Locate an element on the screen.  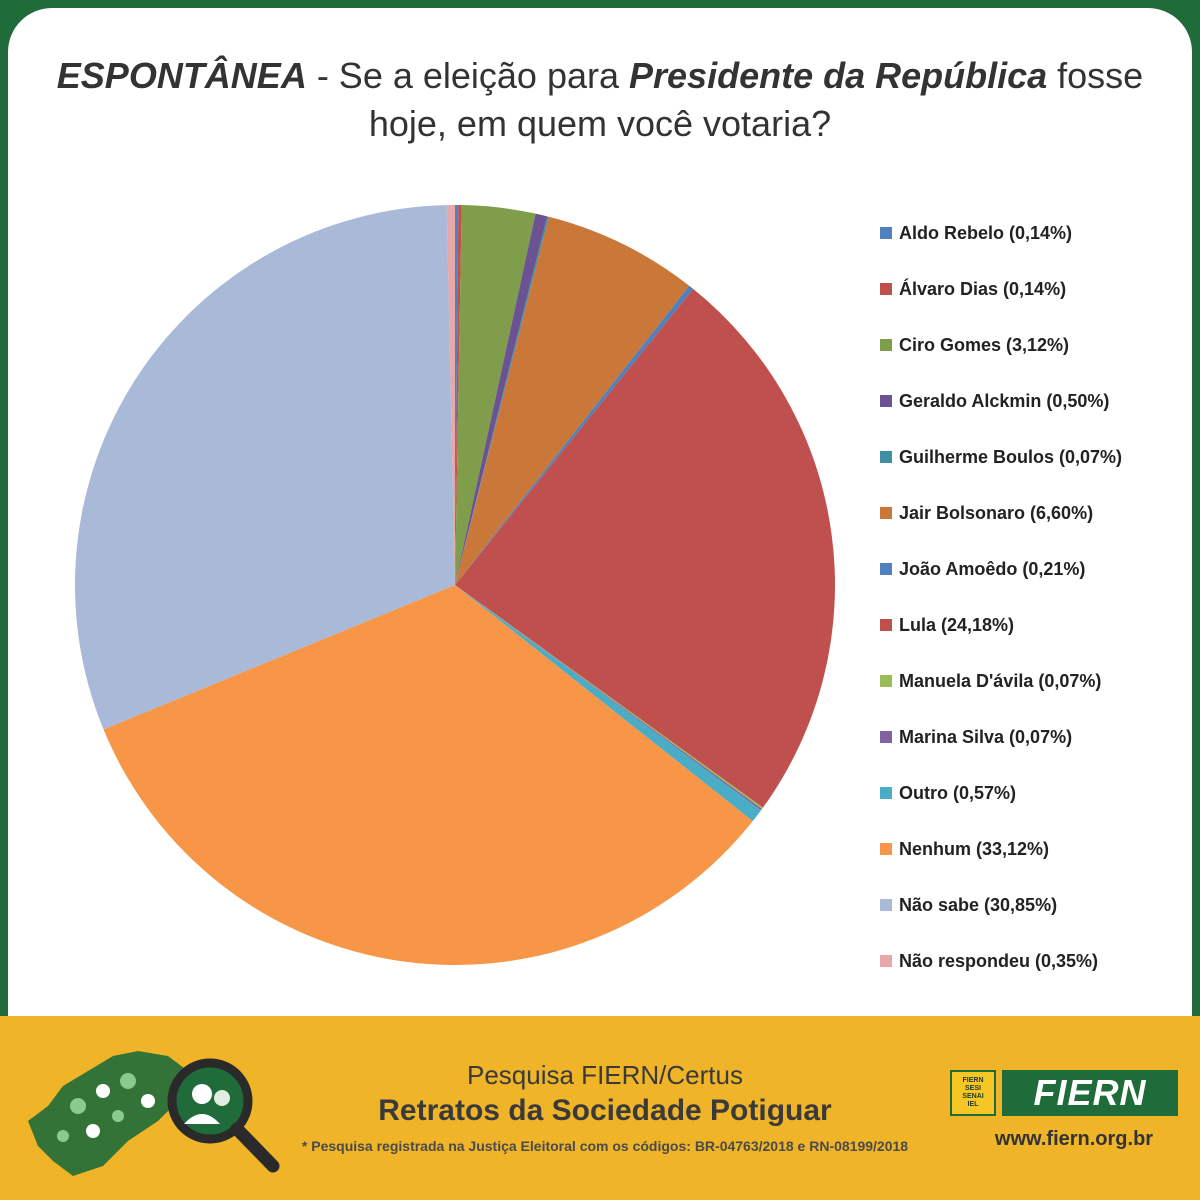
state-map-magnifier-icon is located at coordinates (154, 1113).